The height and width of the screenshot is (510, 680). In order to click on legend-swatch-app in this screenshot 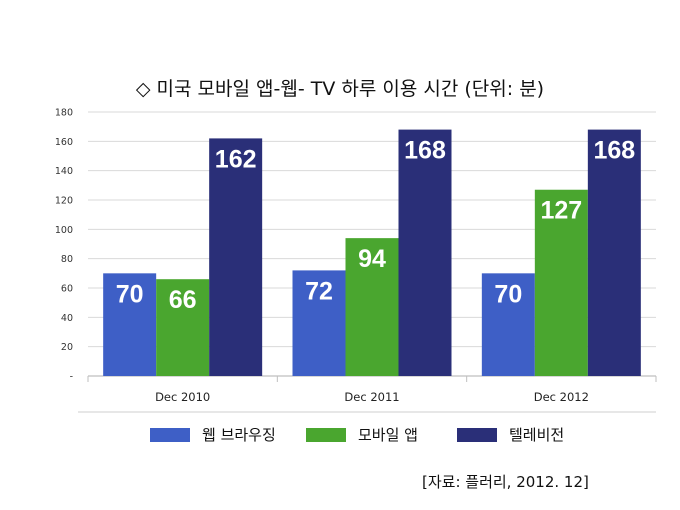, I will do `click(326, 434)`.